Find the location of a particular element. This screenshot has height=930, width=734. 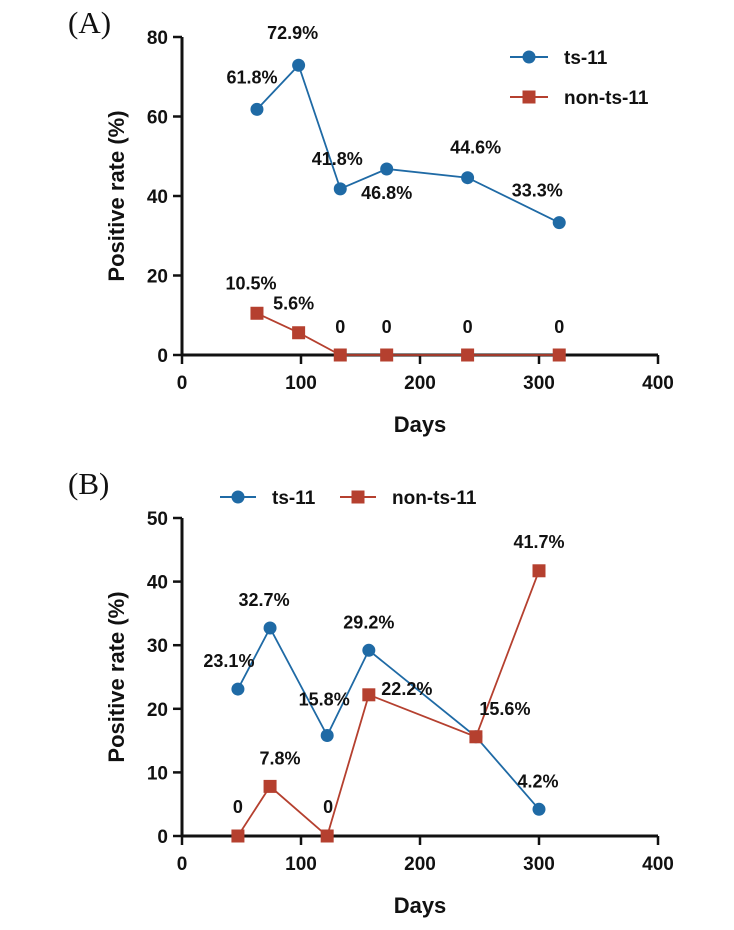

data-label: 15.6% is located at coordinates (504, 709).